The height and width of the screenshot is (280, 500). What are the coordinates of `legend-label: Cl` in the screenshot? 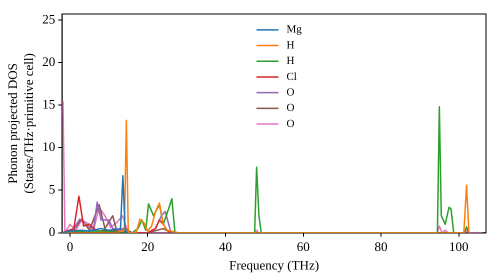 It's located at (291, 76).